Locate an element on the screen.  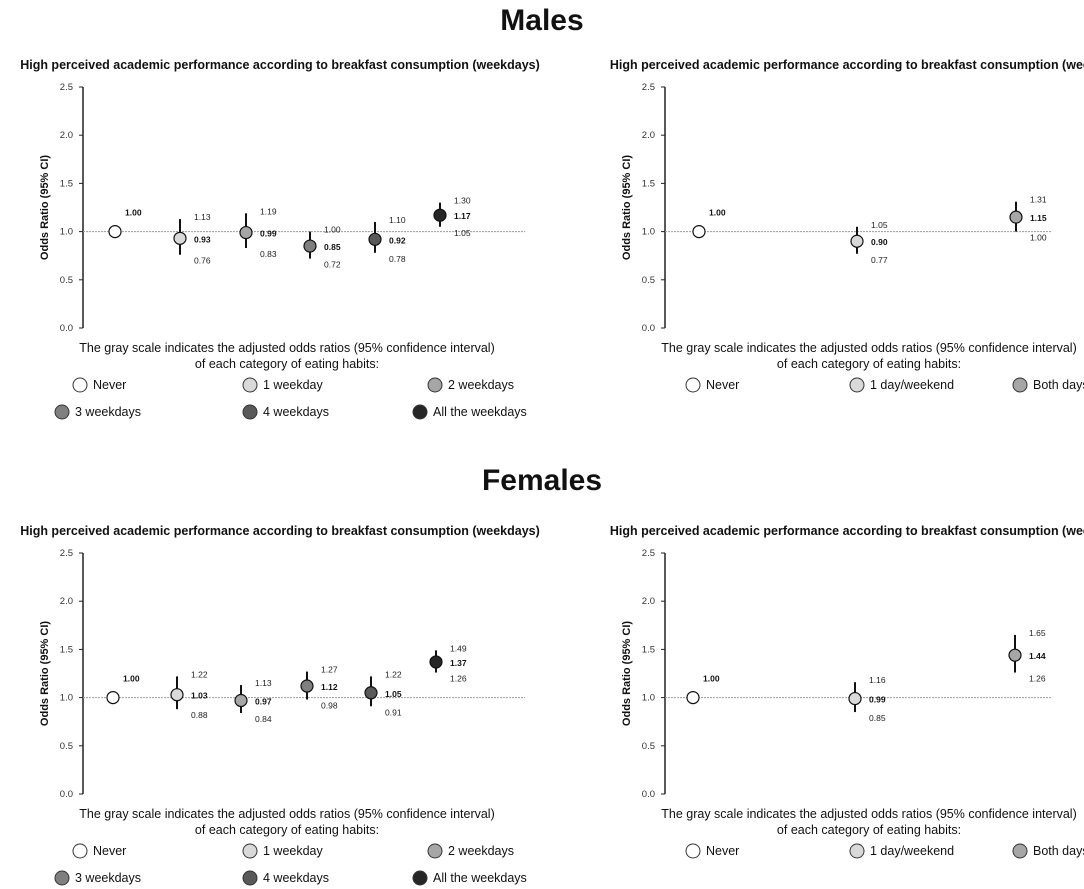
or-label: 0.85 is located at coordinates (332, 247).